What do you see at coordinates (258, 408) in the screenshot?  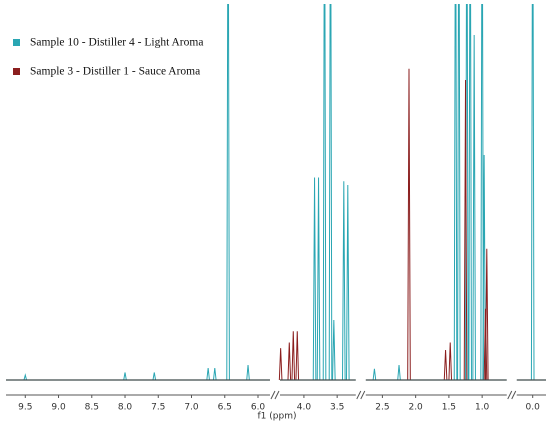 I see `x-tick-label: 6.0` at bounding box center [258, 408].